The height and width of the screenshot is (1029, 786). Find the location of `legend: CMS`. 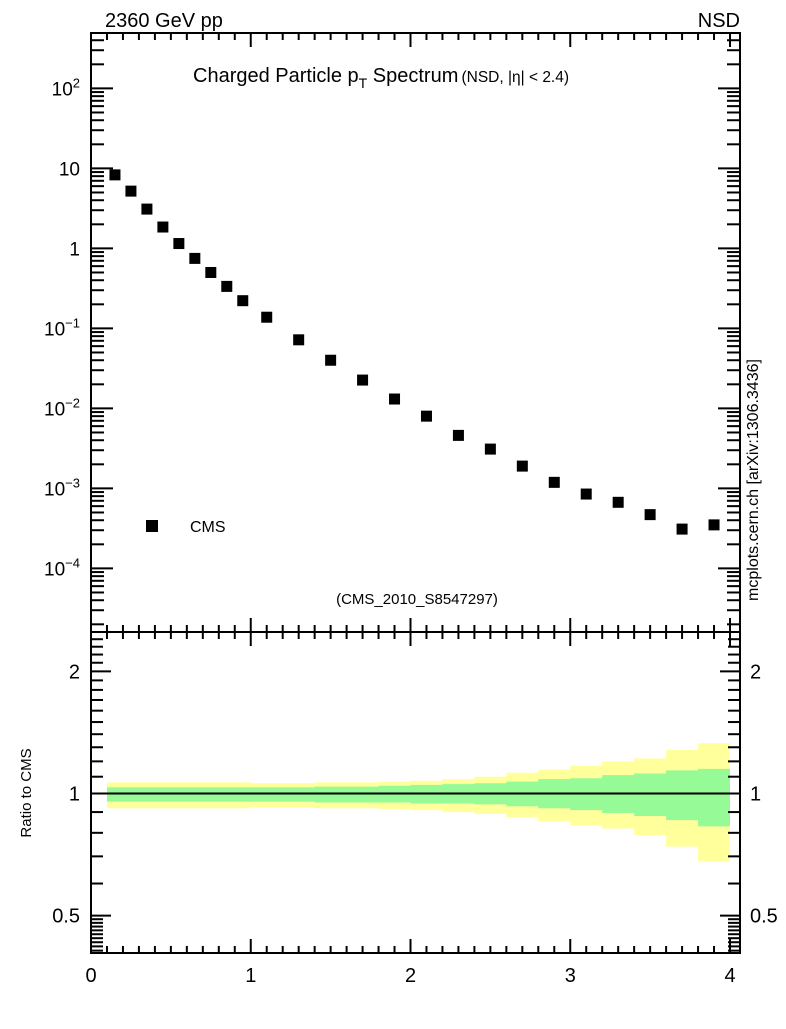

legend: CMS is located at coordinates (186, 527).